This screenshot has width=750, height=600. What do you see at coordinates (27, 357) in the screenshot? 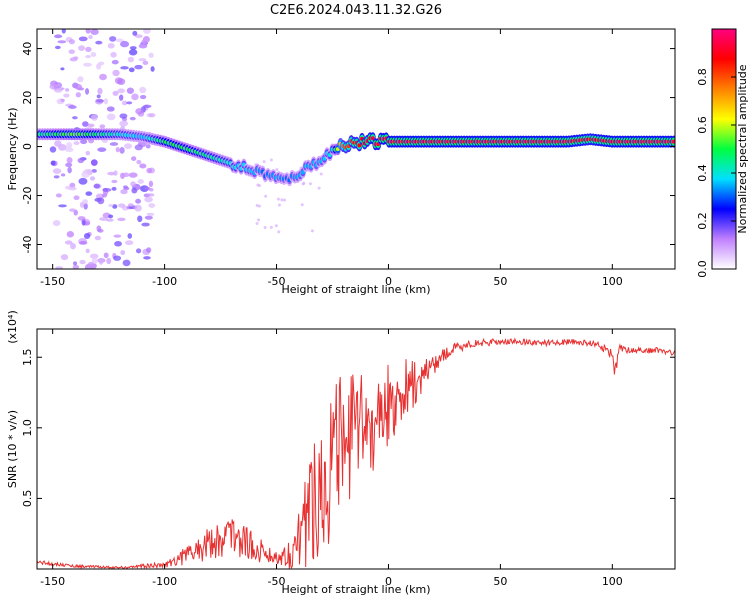
I see `y-tick-label: 1.5` at bounding box center [27, 357].